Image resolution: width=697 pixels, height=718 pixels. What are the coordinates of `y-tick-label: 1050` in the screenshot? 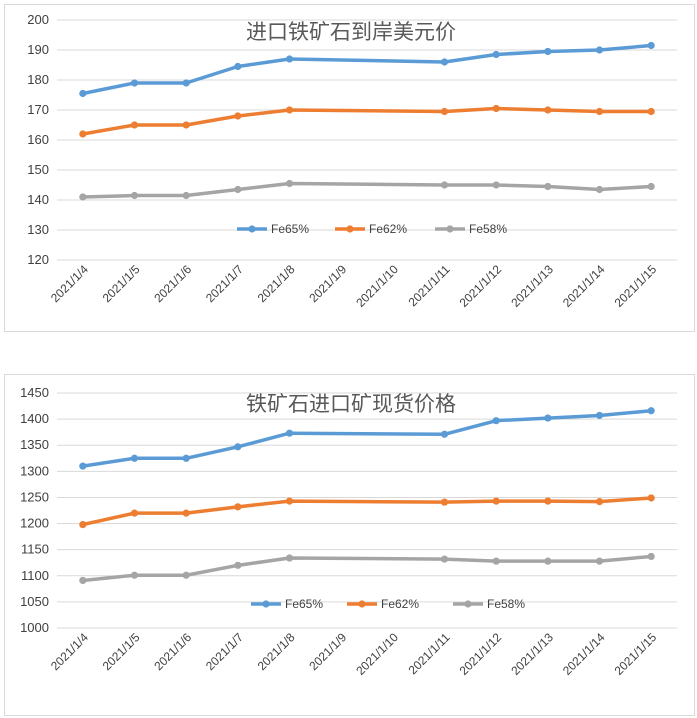 It's located at (34, 601).